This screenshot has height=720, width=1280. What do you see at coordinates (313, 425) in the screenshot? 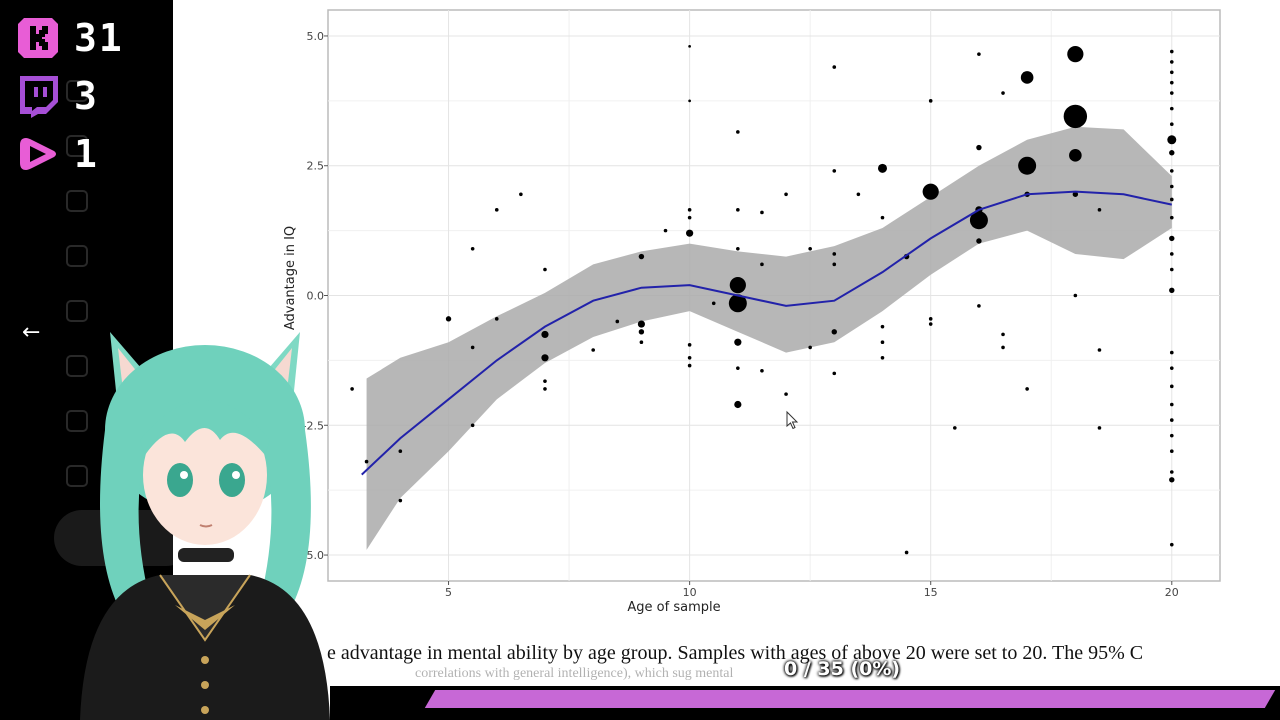
I see `y-tick-label: -2.5` at bounding box center [313, 425].